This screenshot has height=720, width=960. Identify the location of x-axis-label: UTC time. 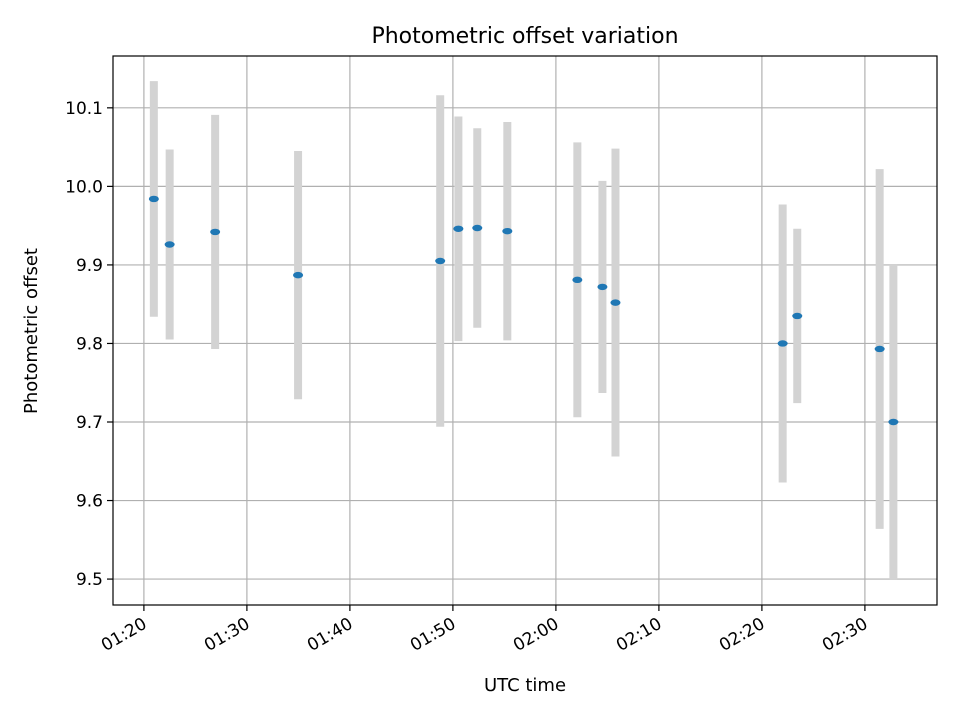
(525, 685).